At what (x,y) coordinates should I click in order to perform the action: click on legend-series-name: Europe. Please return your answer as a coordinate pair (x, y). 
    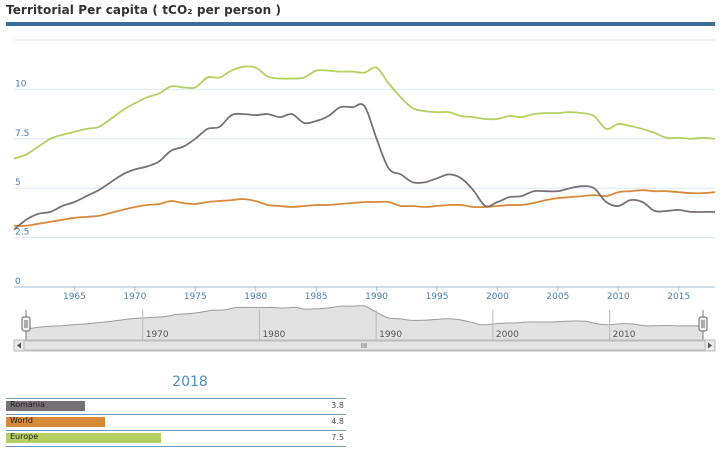
    Looking at the image, I should click on (24, 436).